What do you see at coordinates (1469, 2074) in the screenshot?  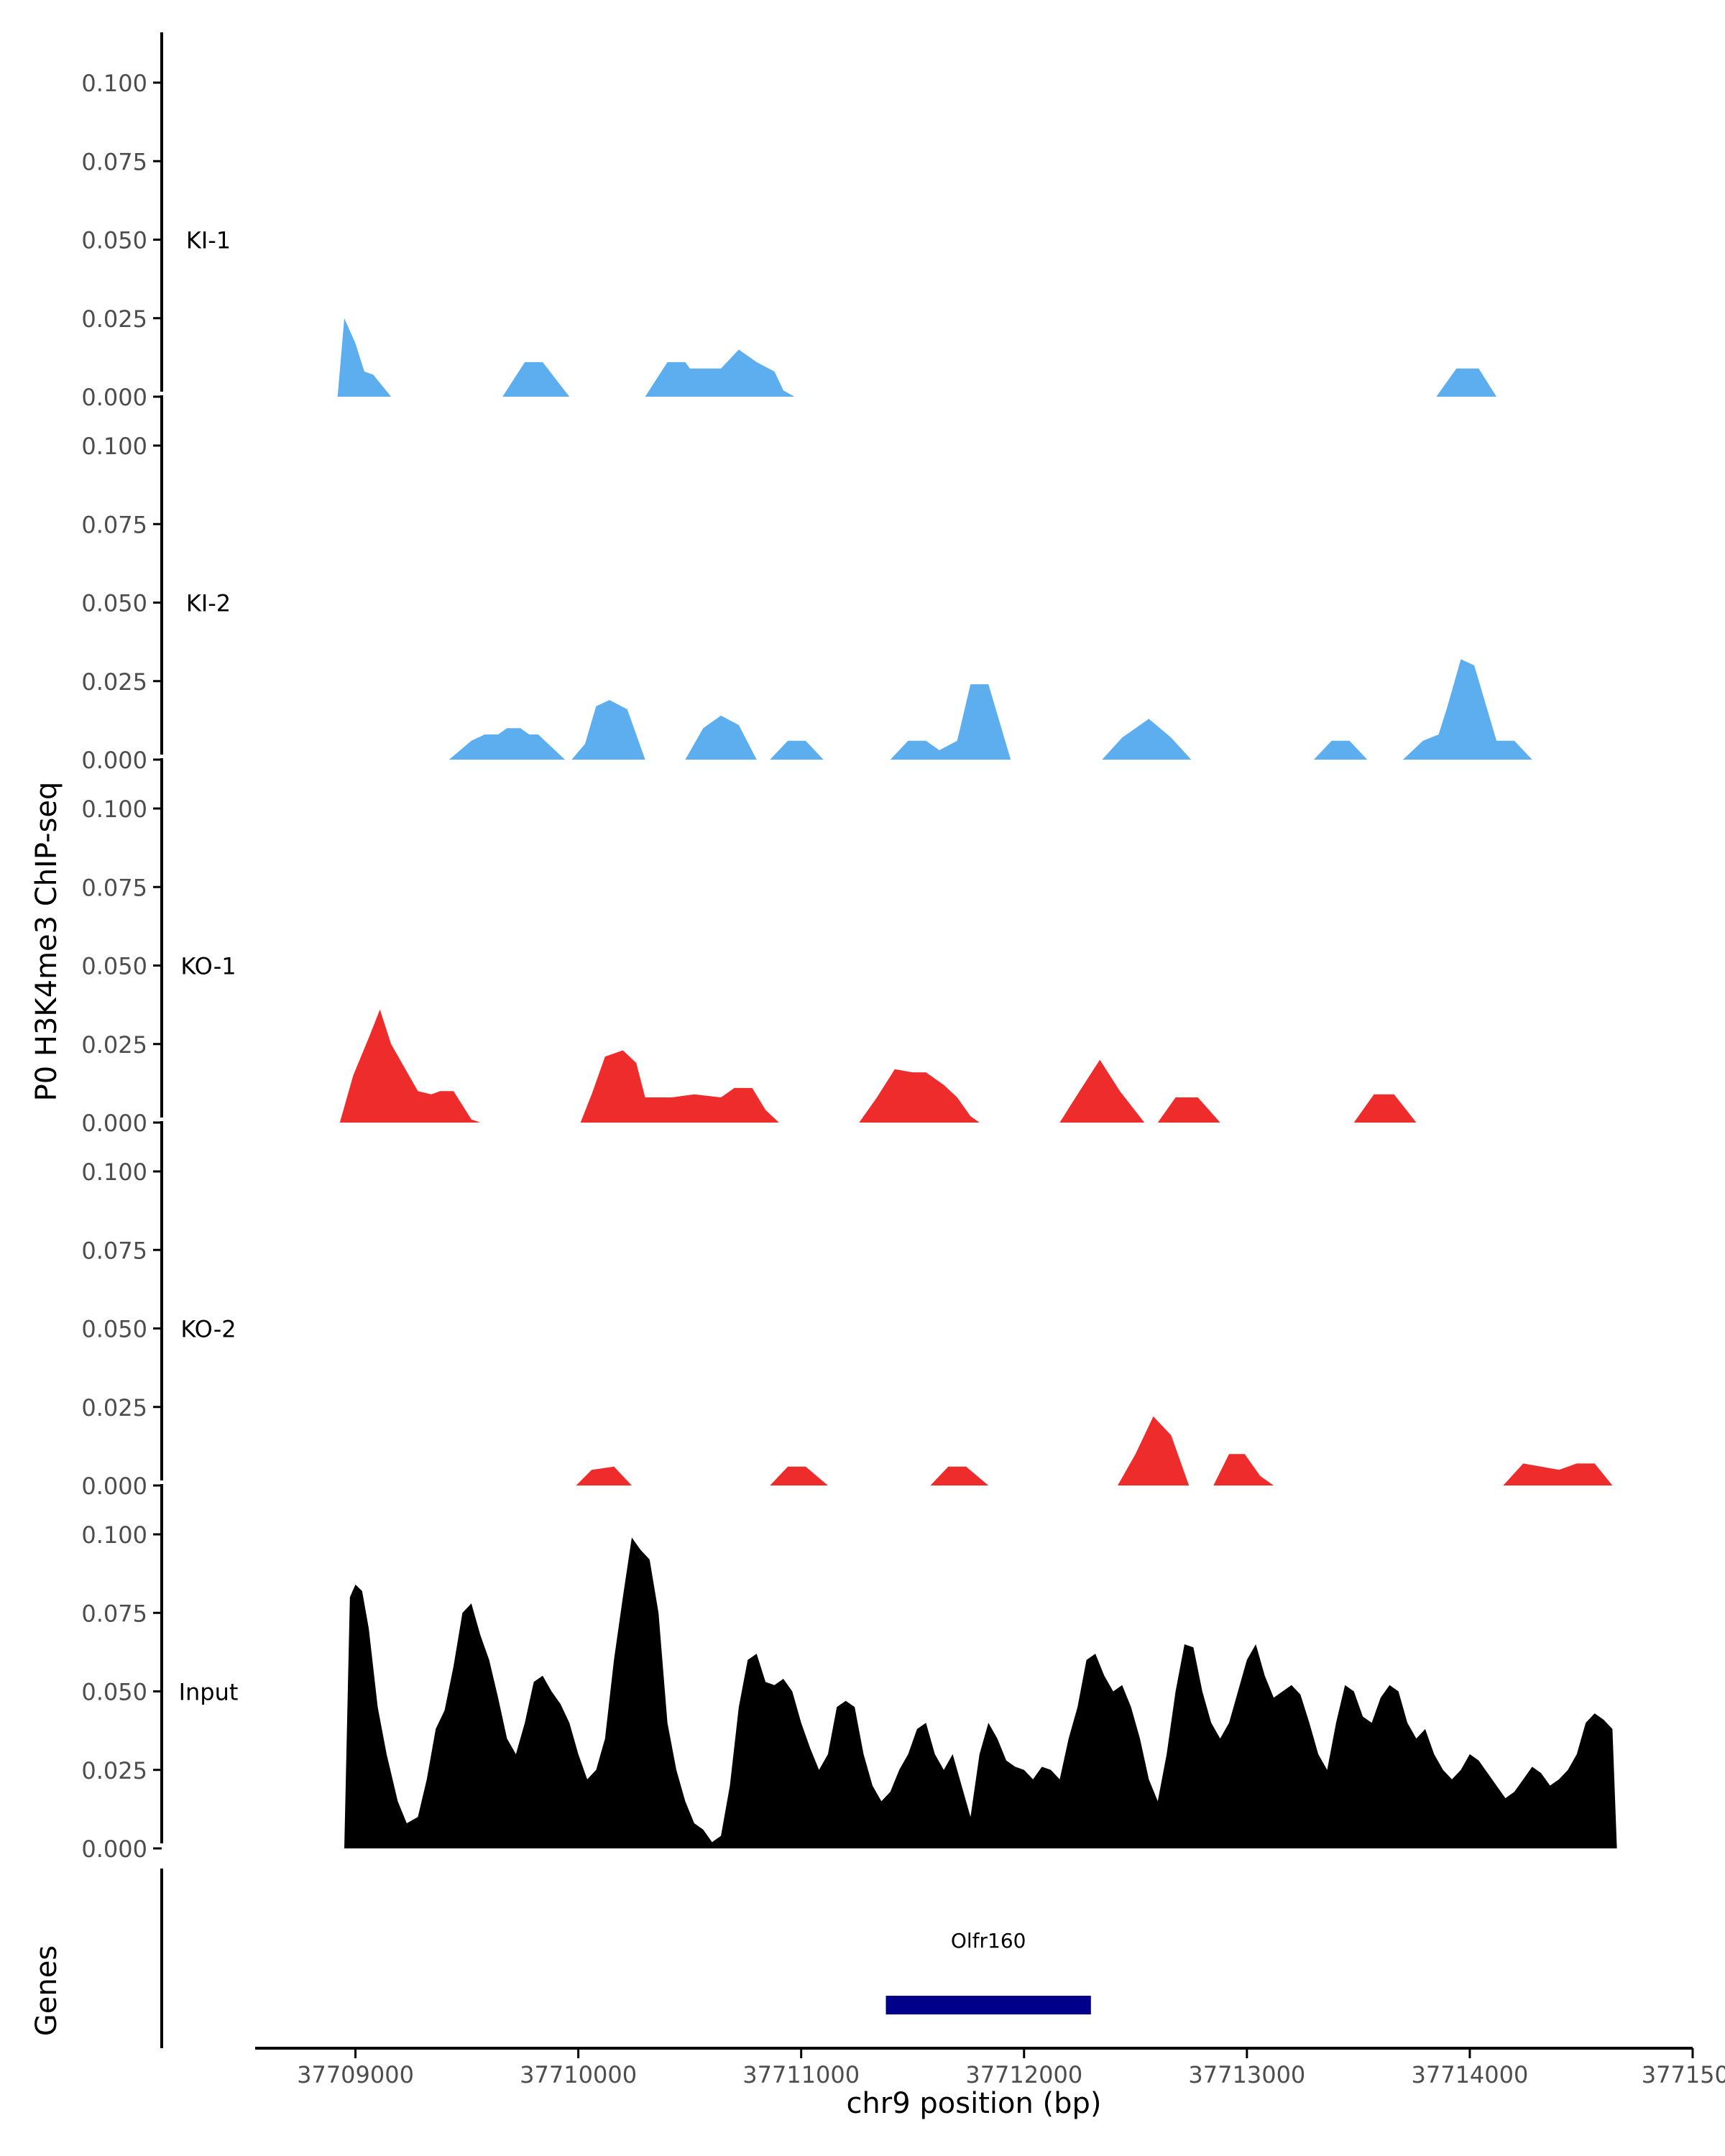 I see `x-tick-label: 37714000` at bounding box center [1469, 2074].